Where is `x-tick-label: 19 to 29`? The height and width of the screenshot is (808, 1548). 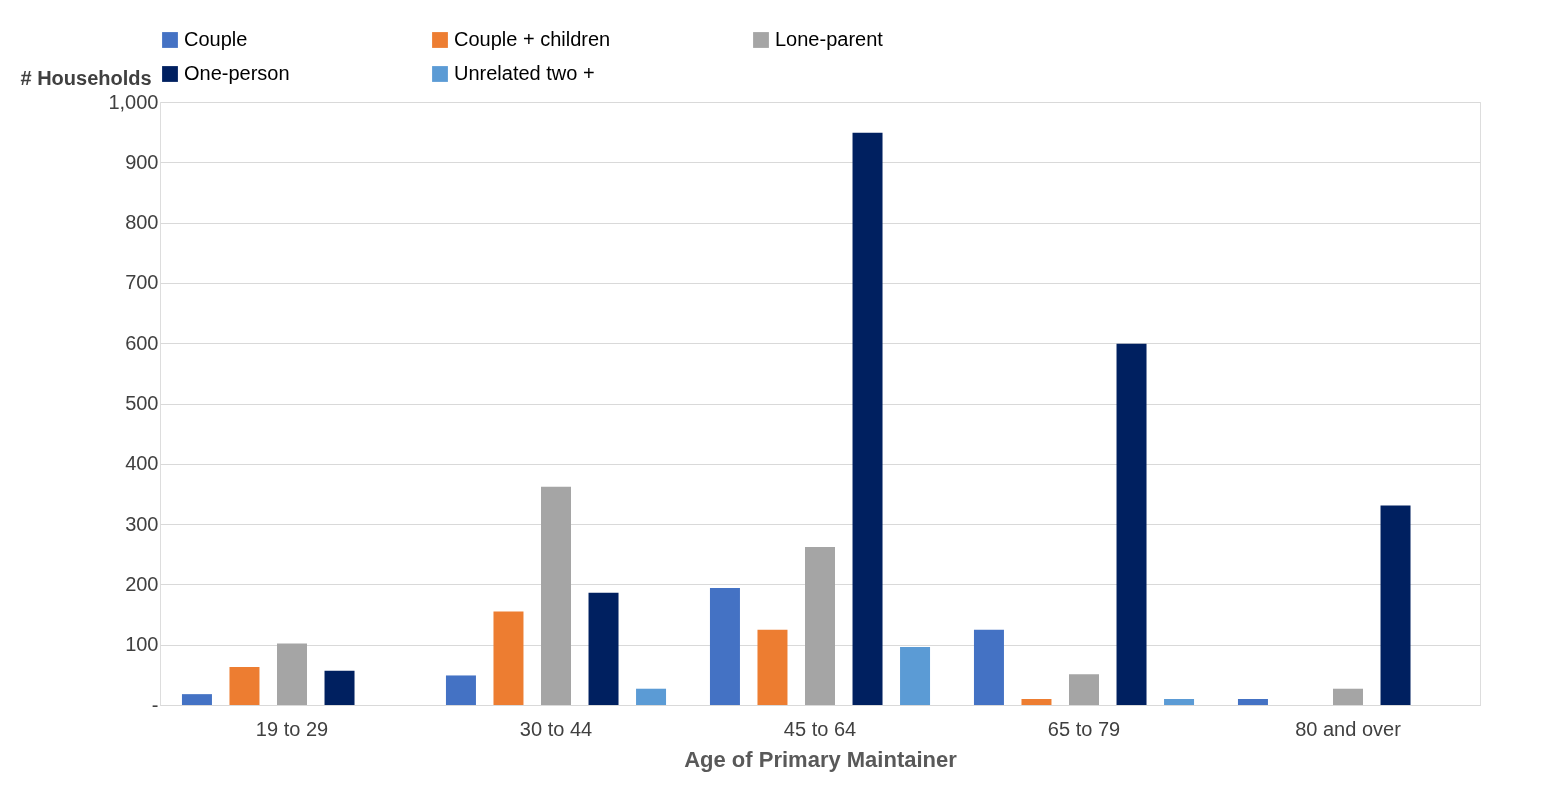 x-tick-label: 19 to 29 is located at coordinates (292, 728).